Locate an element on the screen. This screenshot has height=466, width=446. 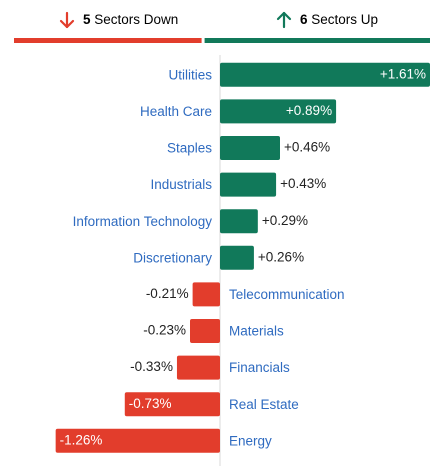
down-text: Sectors Down is located at coordinates (136, 19).